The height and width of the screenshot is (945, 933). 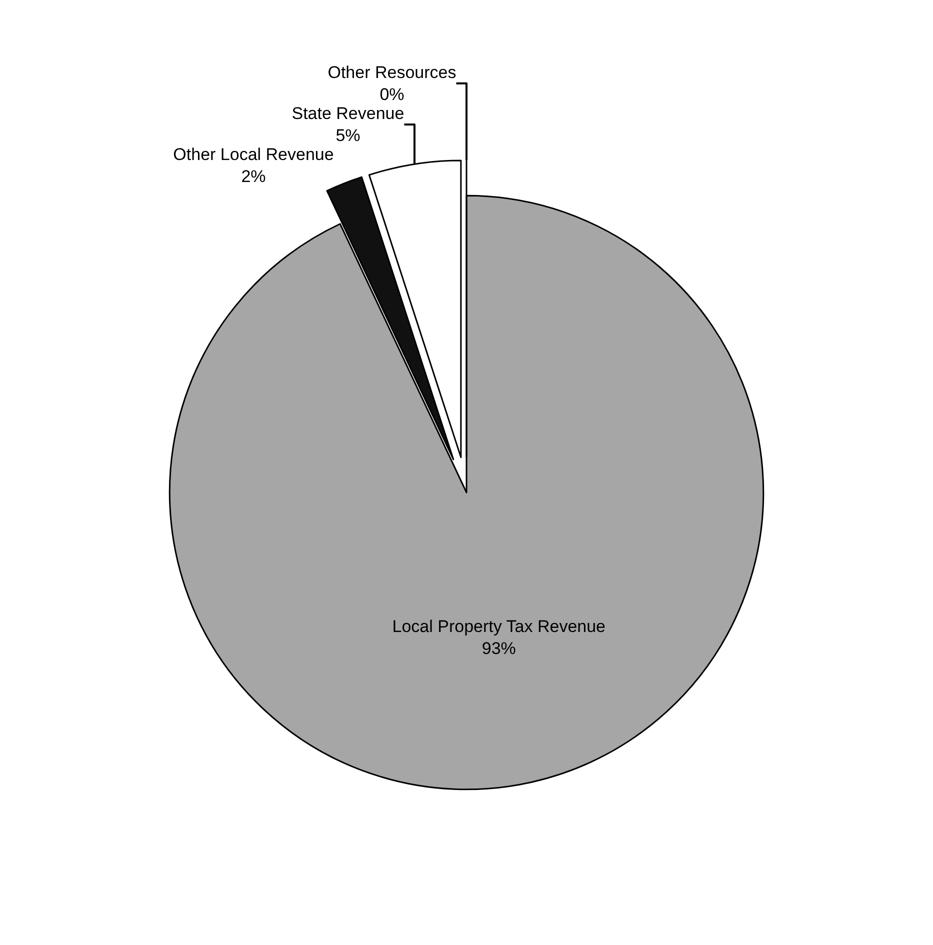 I want to click on slice-label: State Revenue, so click(x=348, y=113).